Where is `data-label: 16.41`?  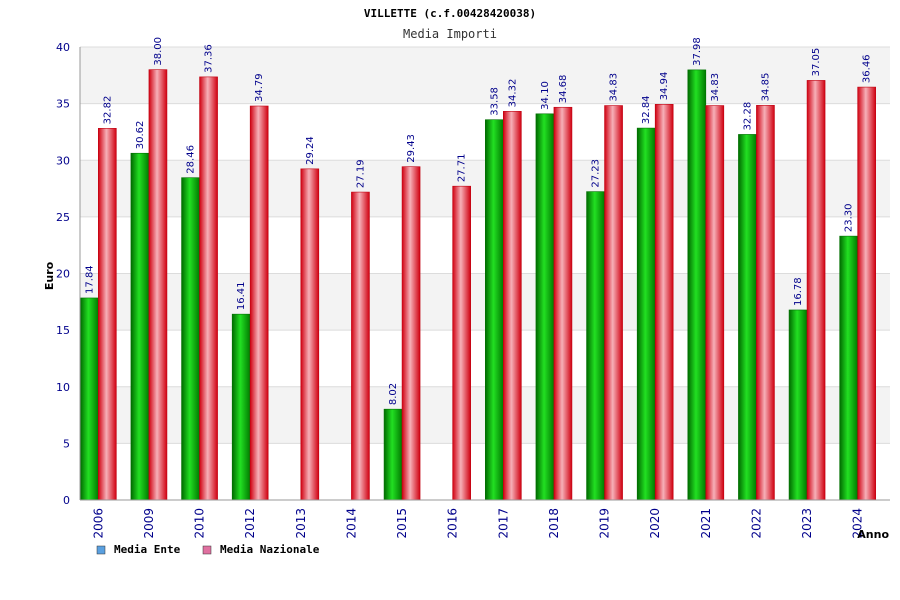 data-label: 16.41 is located at coordinates (241, 296).